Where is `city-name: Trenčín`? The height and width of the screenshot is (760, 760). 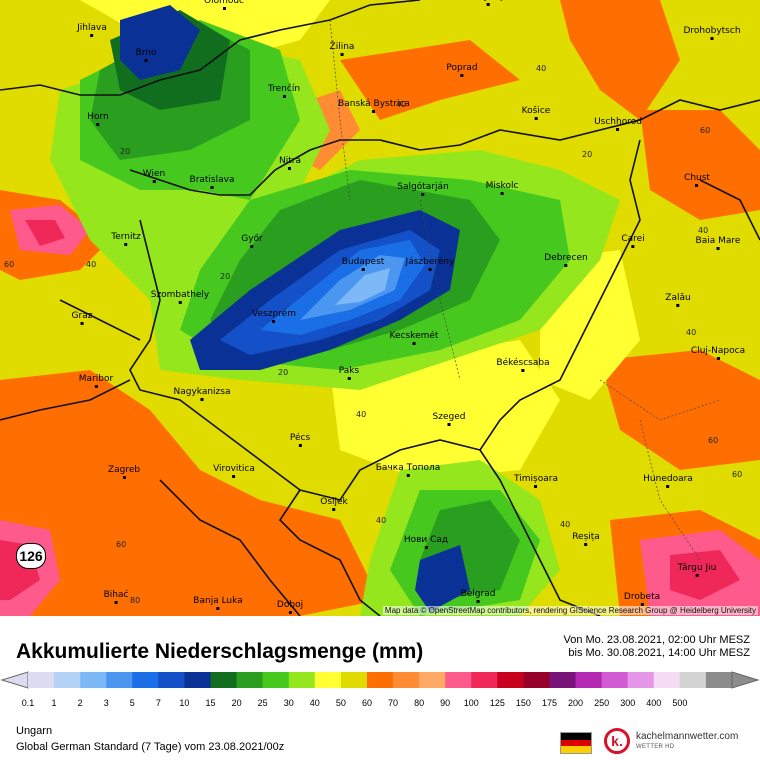
city-name: Trenčín is located at coordinates (284, 89).